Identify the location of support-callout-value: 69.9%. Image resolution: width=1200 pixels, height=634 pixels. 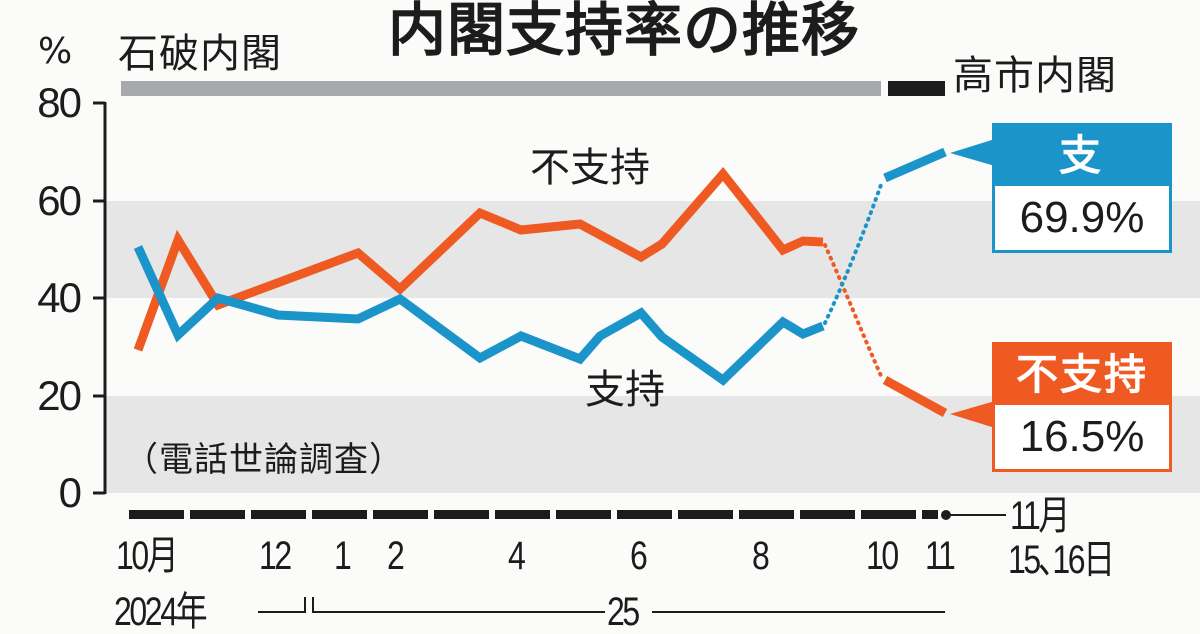
(1082, 218).